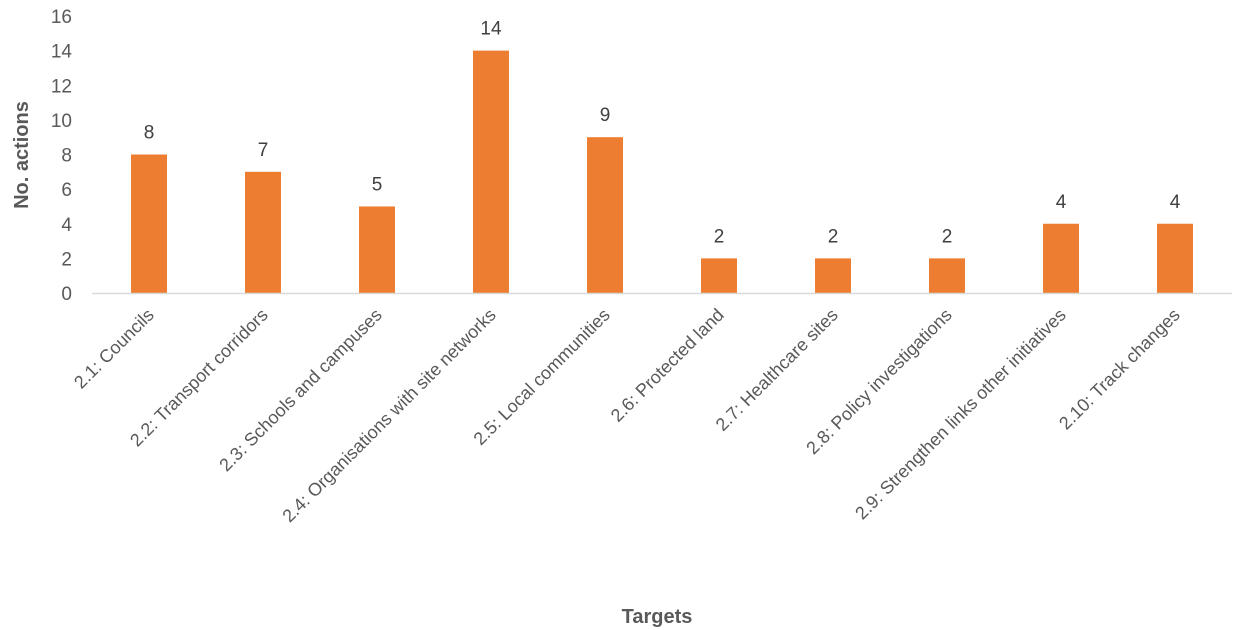 The width and height of the screenshot is (1237, 630). I want to click on data-label: 9, so click(605, 115).